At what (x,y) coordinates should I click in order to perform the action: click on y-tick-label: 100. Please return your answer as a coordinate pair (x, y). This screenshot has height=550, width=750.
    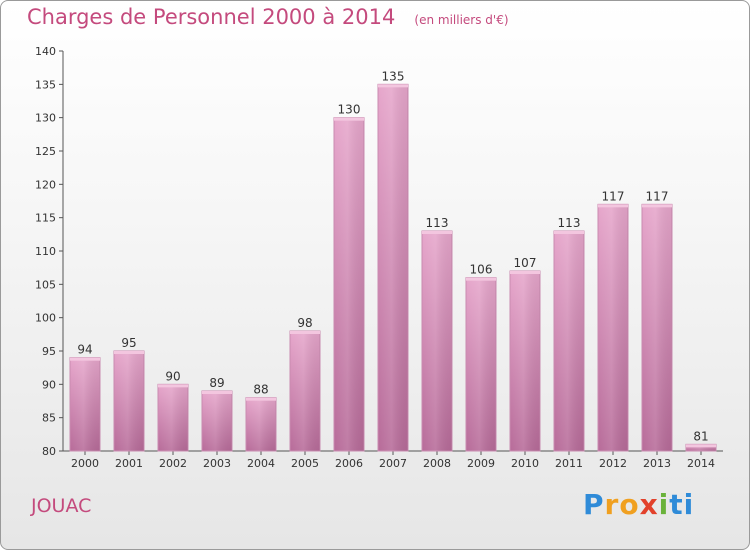
    Looking at the image, I should click on (45, 318).